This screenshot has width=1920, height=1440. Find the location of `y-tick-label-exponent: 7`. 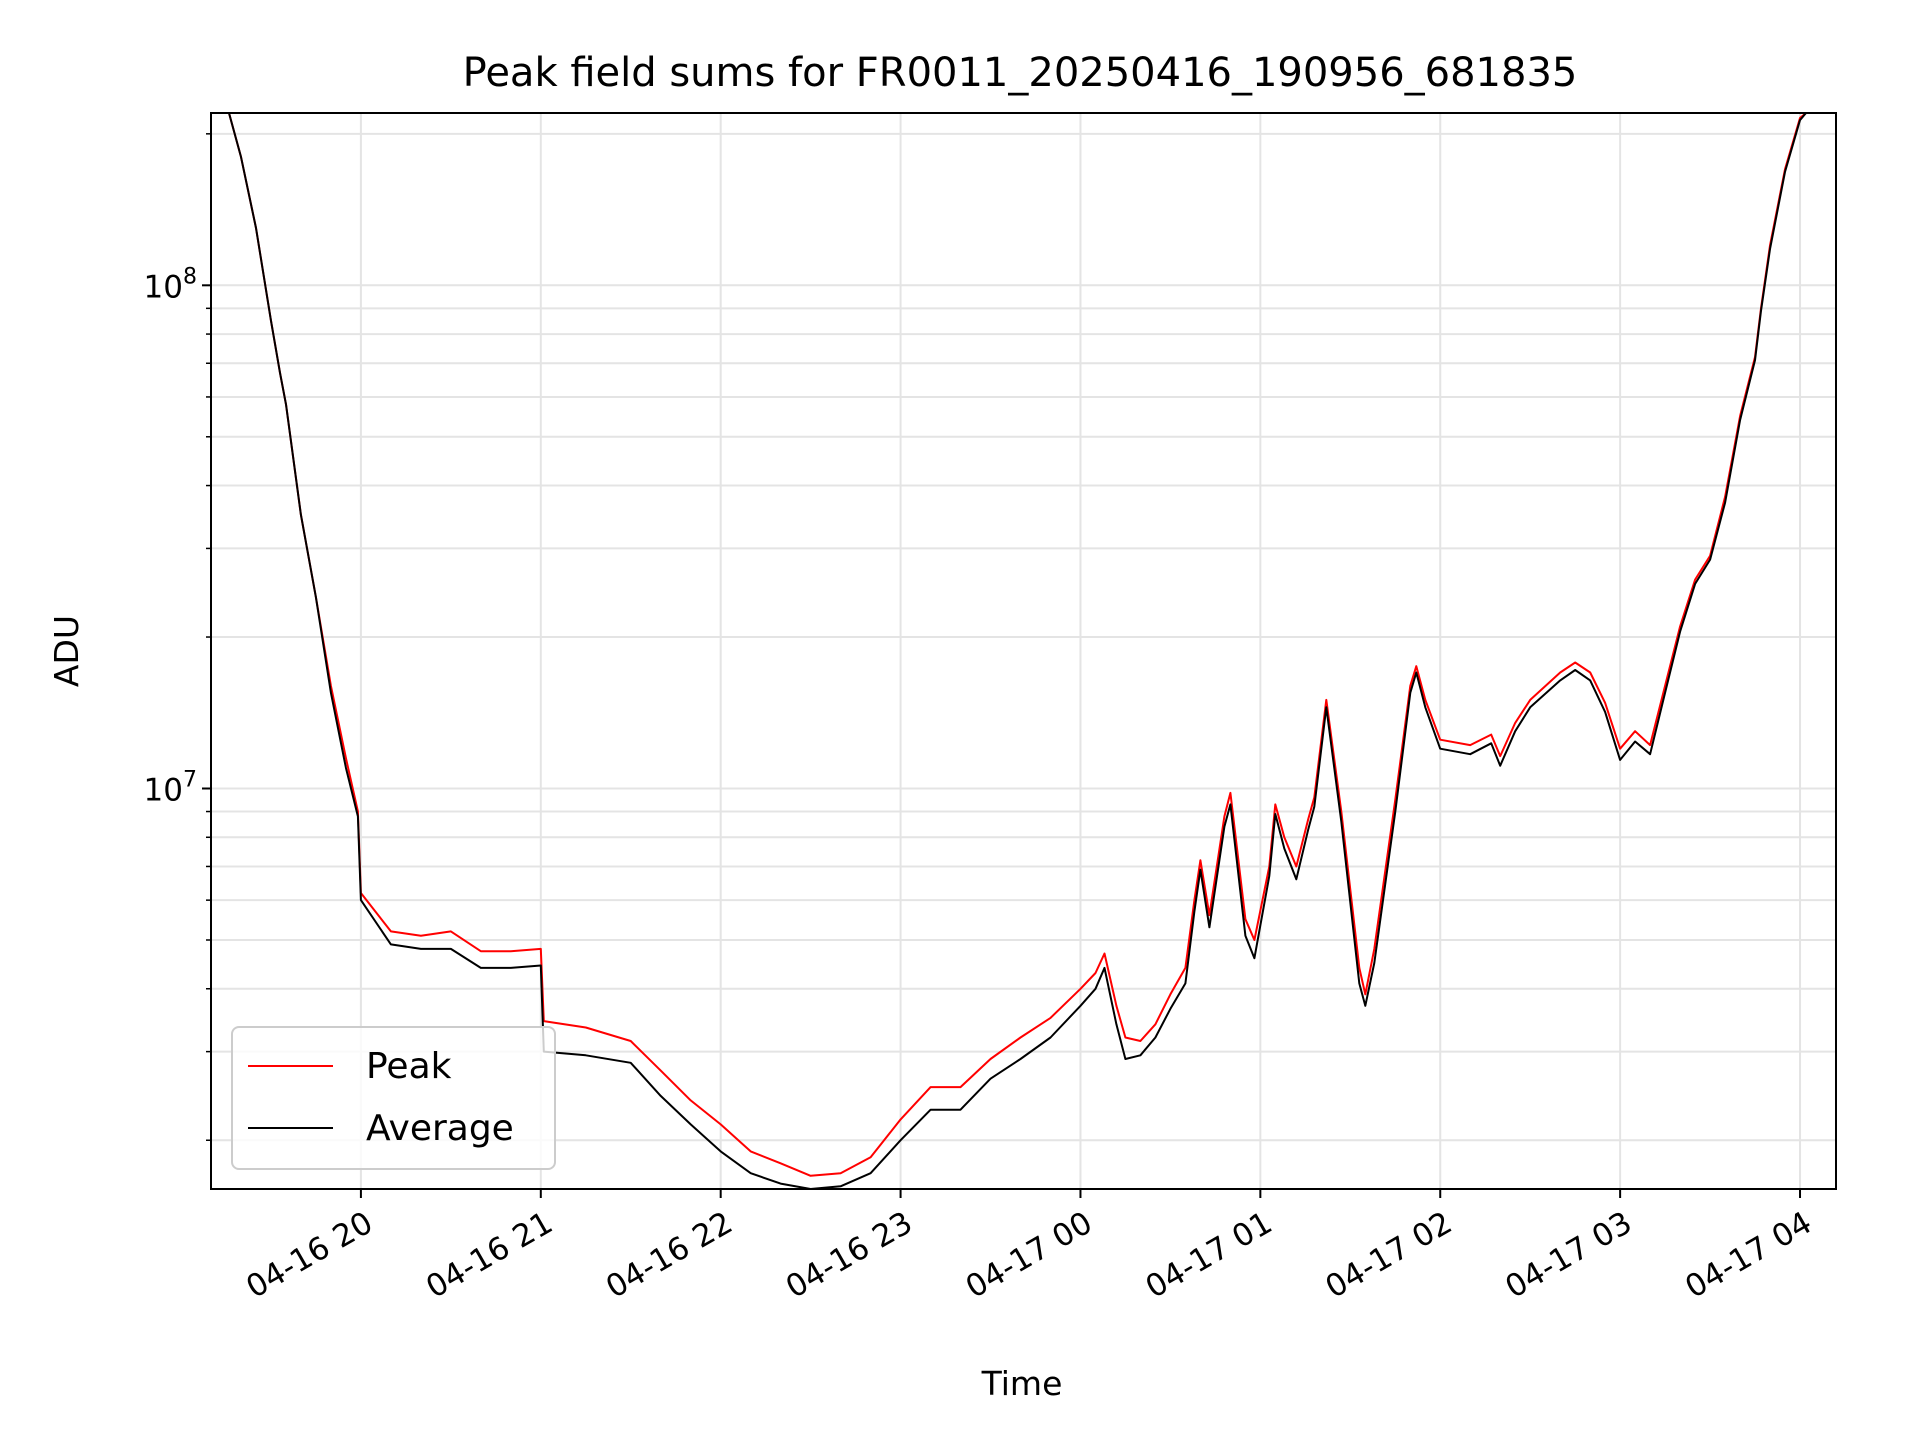

y-tick-label-exponent: 7 is located at coordinates (190, 780).